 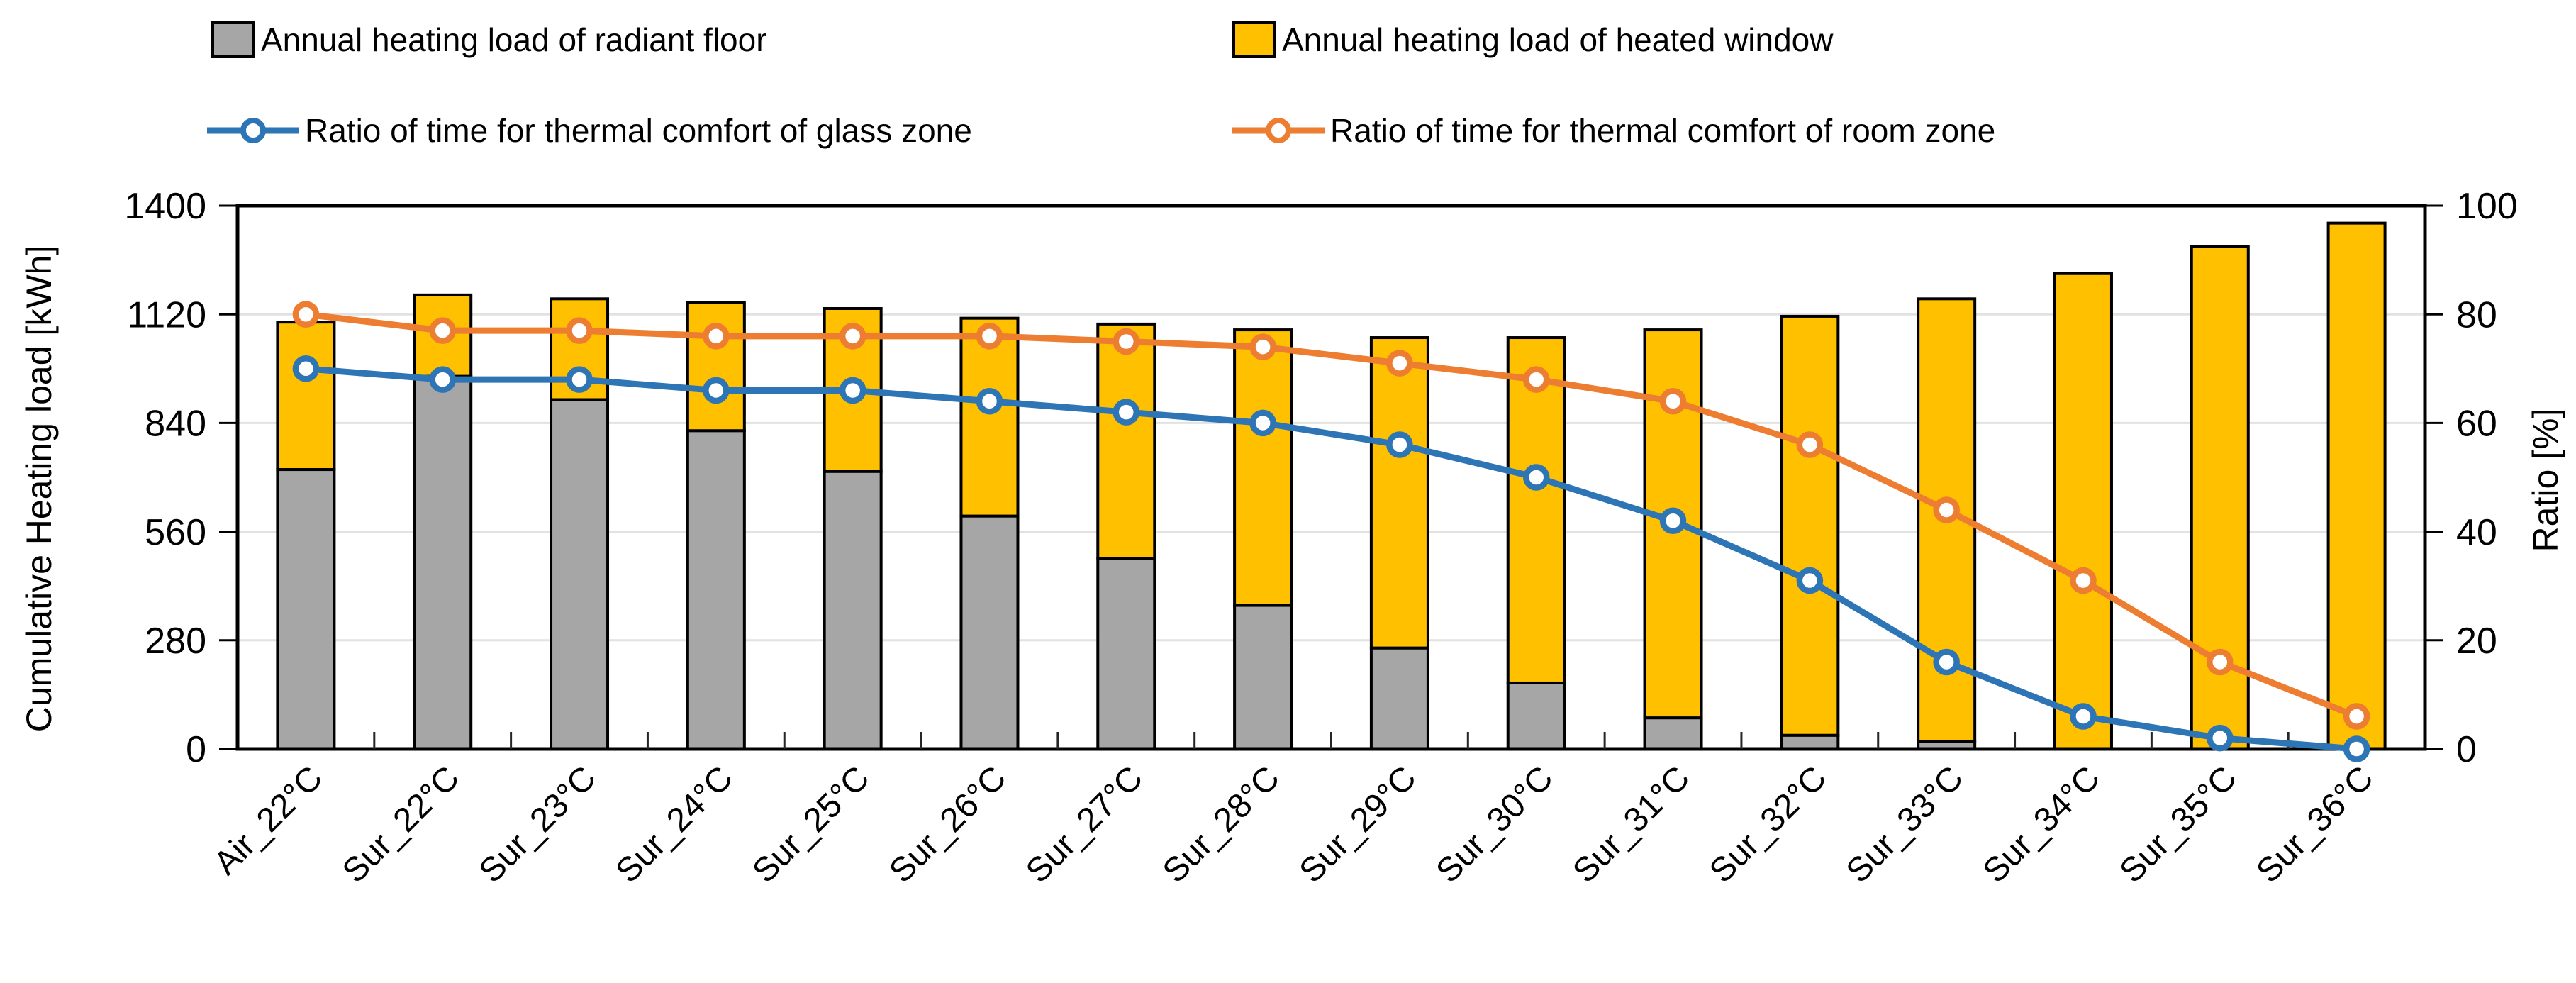 What do you see at coordinates (306, 396) in the screenshot?
I see `bar-heated-window-Air_22°C` at bounding box center [306, 396].